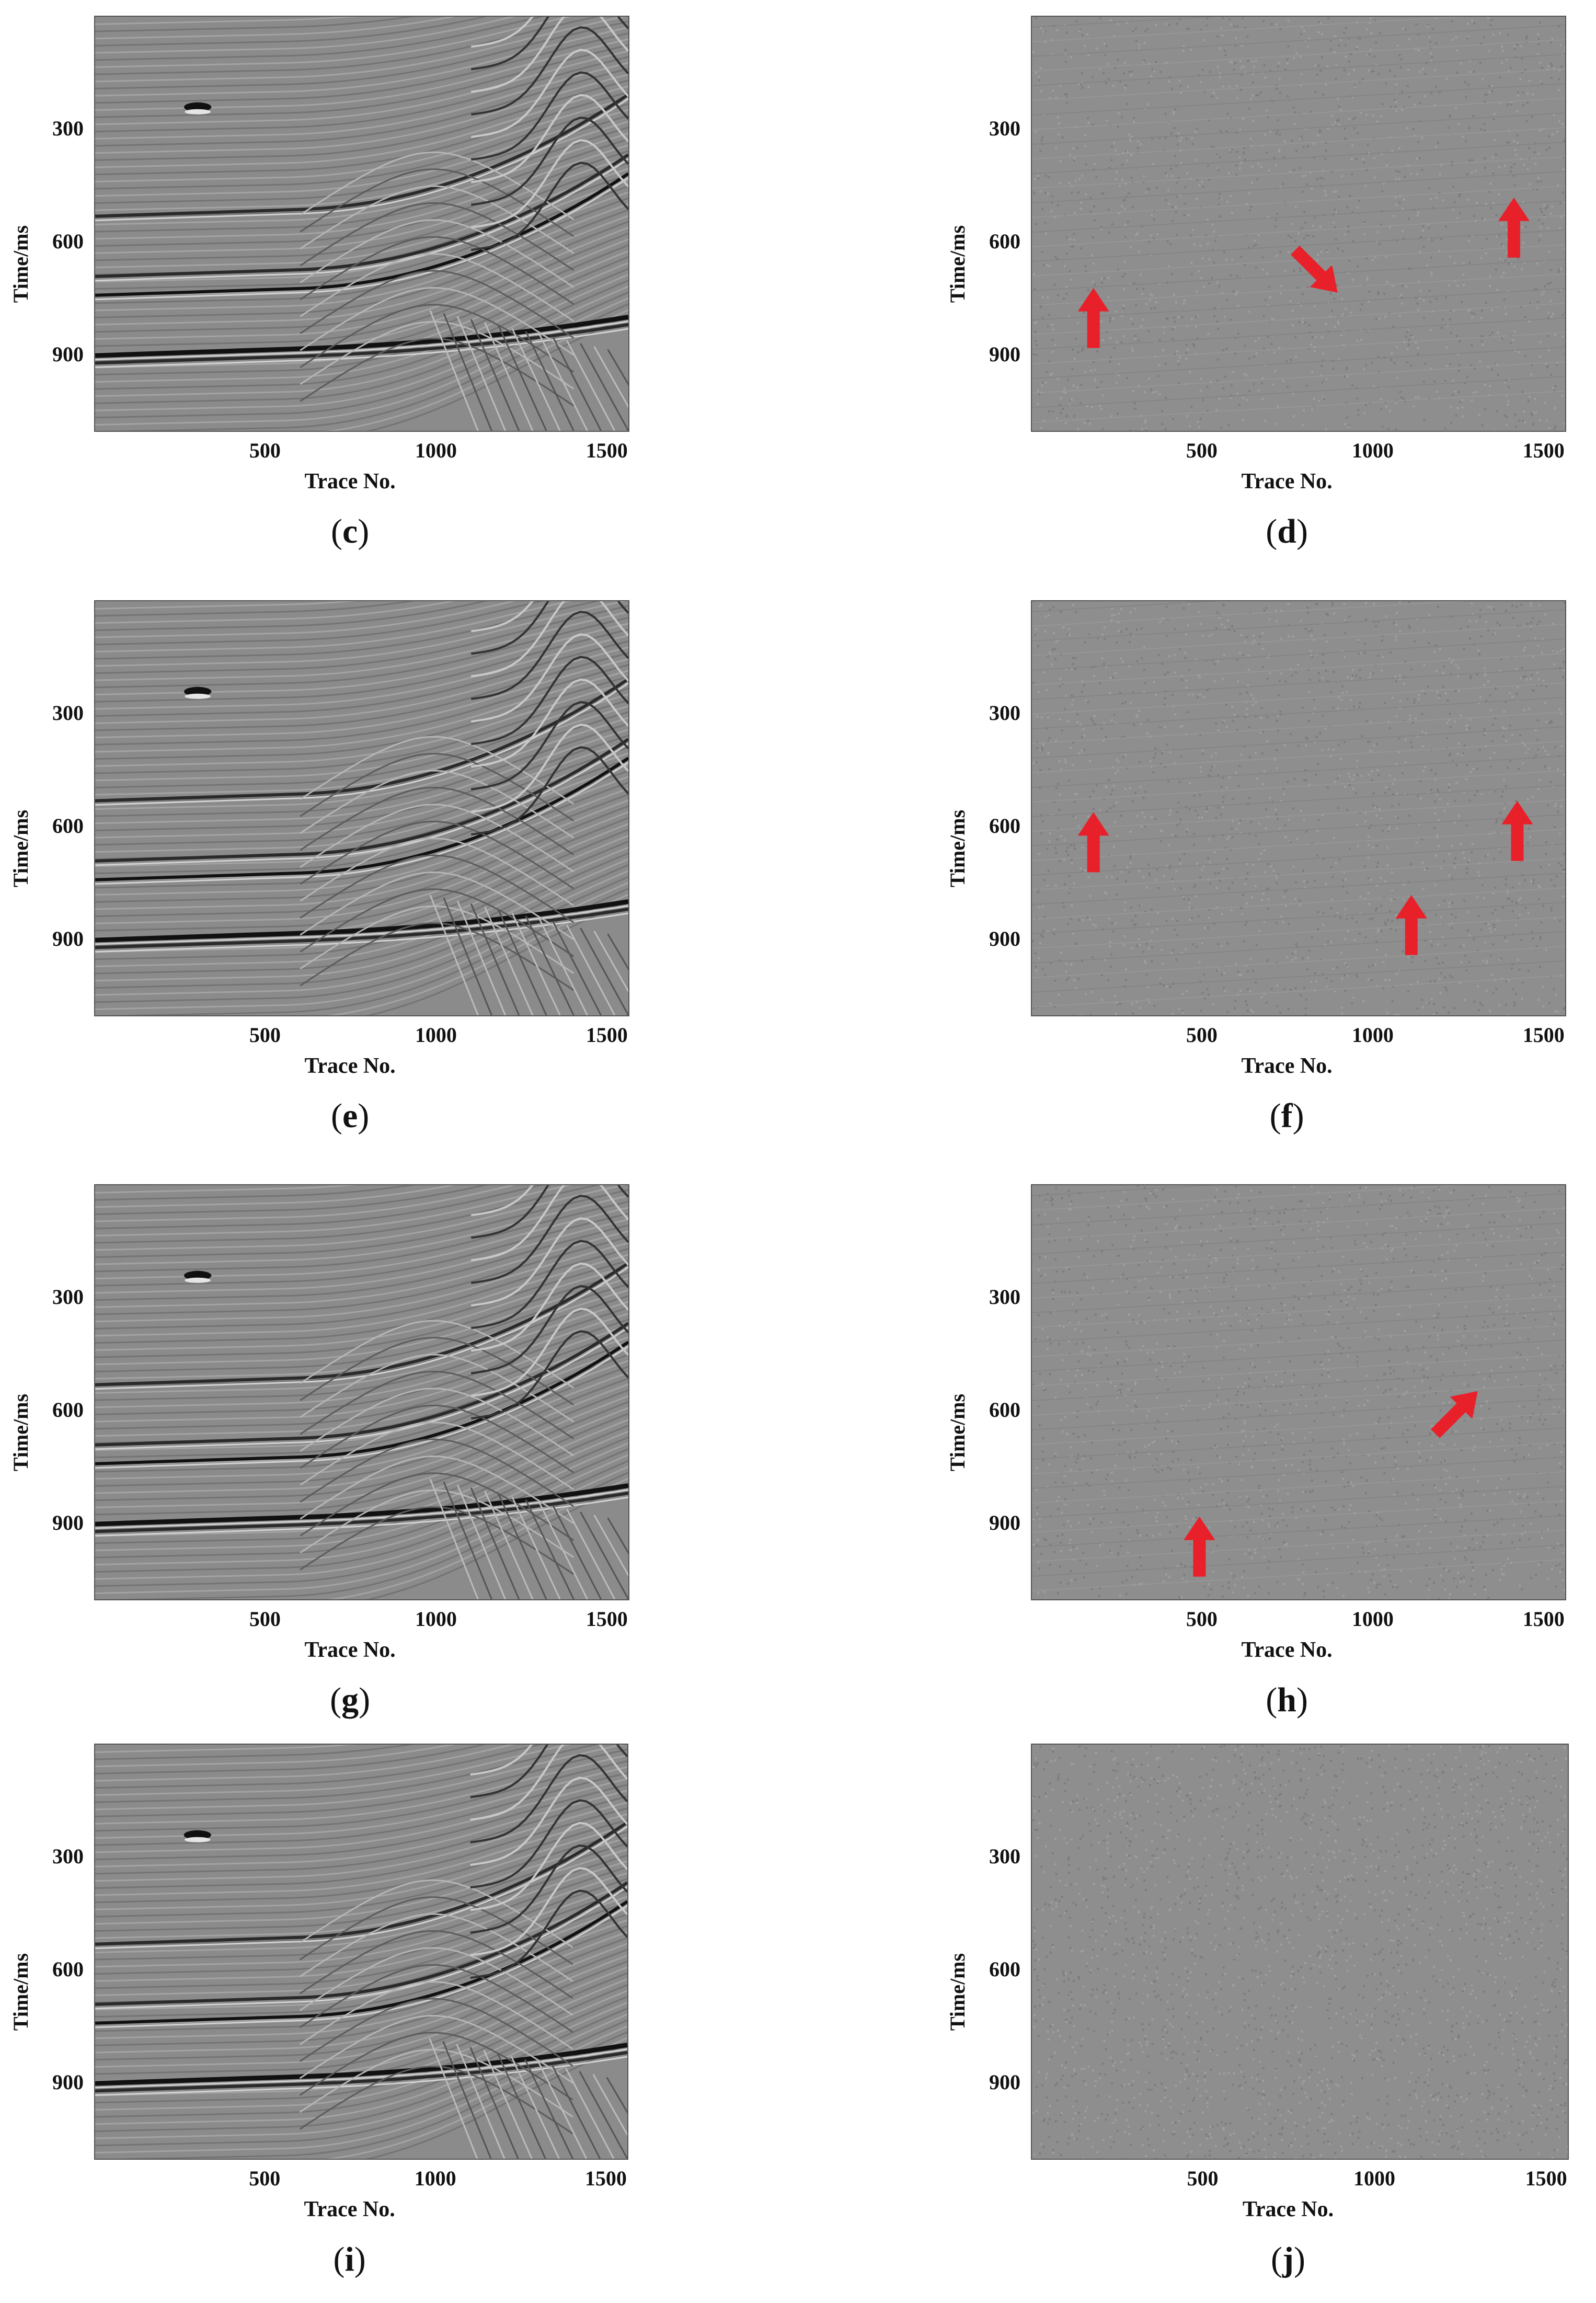 This screenshot has width=1596, height=2303. I want to click on seismic-image-g, so click(361, 1392).